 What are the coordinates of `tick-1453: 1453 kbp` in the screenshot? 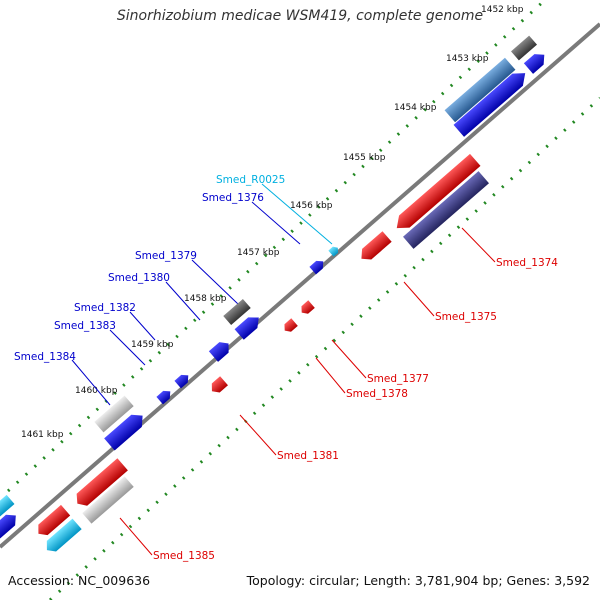 It's located at (467, 59).